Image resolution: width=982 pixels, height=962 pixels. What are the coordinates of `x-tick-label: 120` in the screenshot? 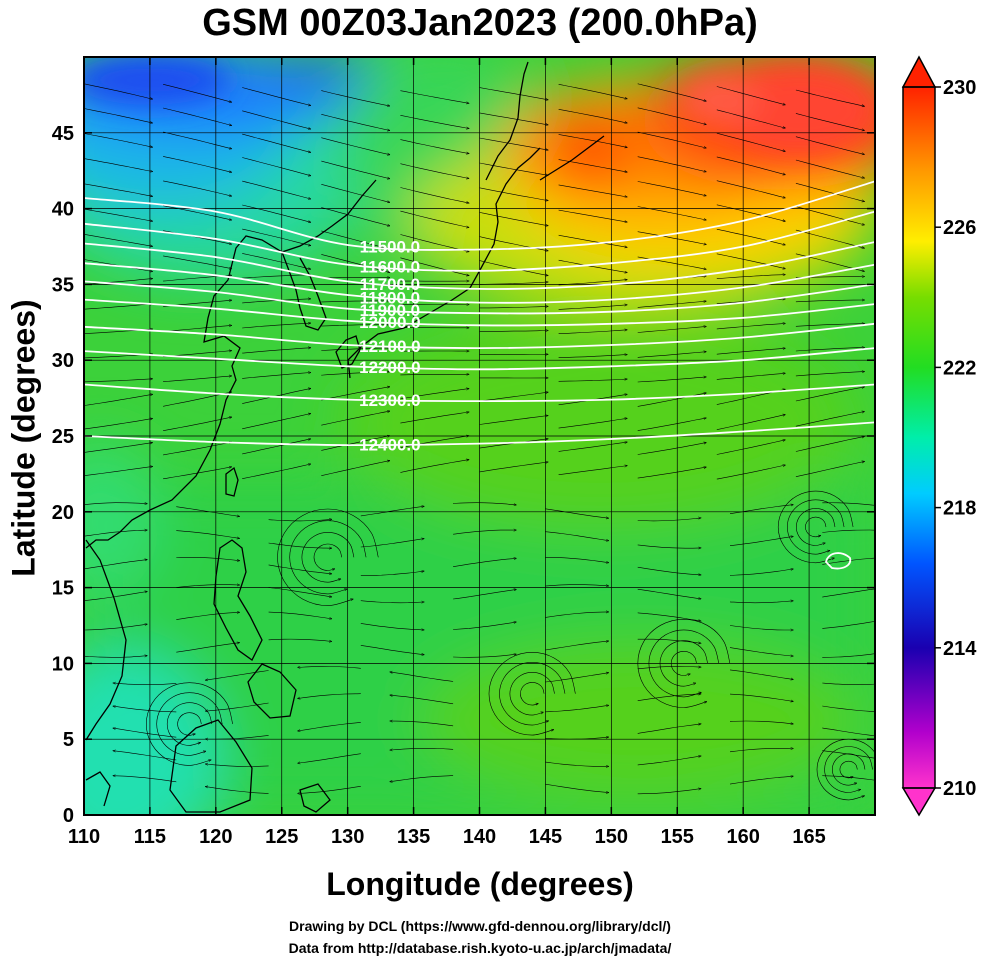 It's located at (215, 837).